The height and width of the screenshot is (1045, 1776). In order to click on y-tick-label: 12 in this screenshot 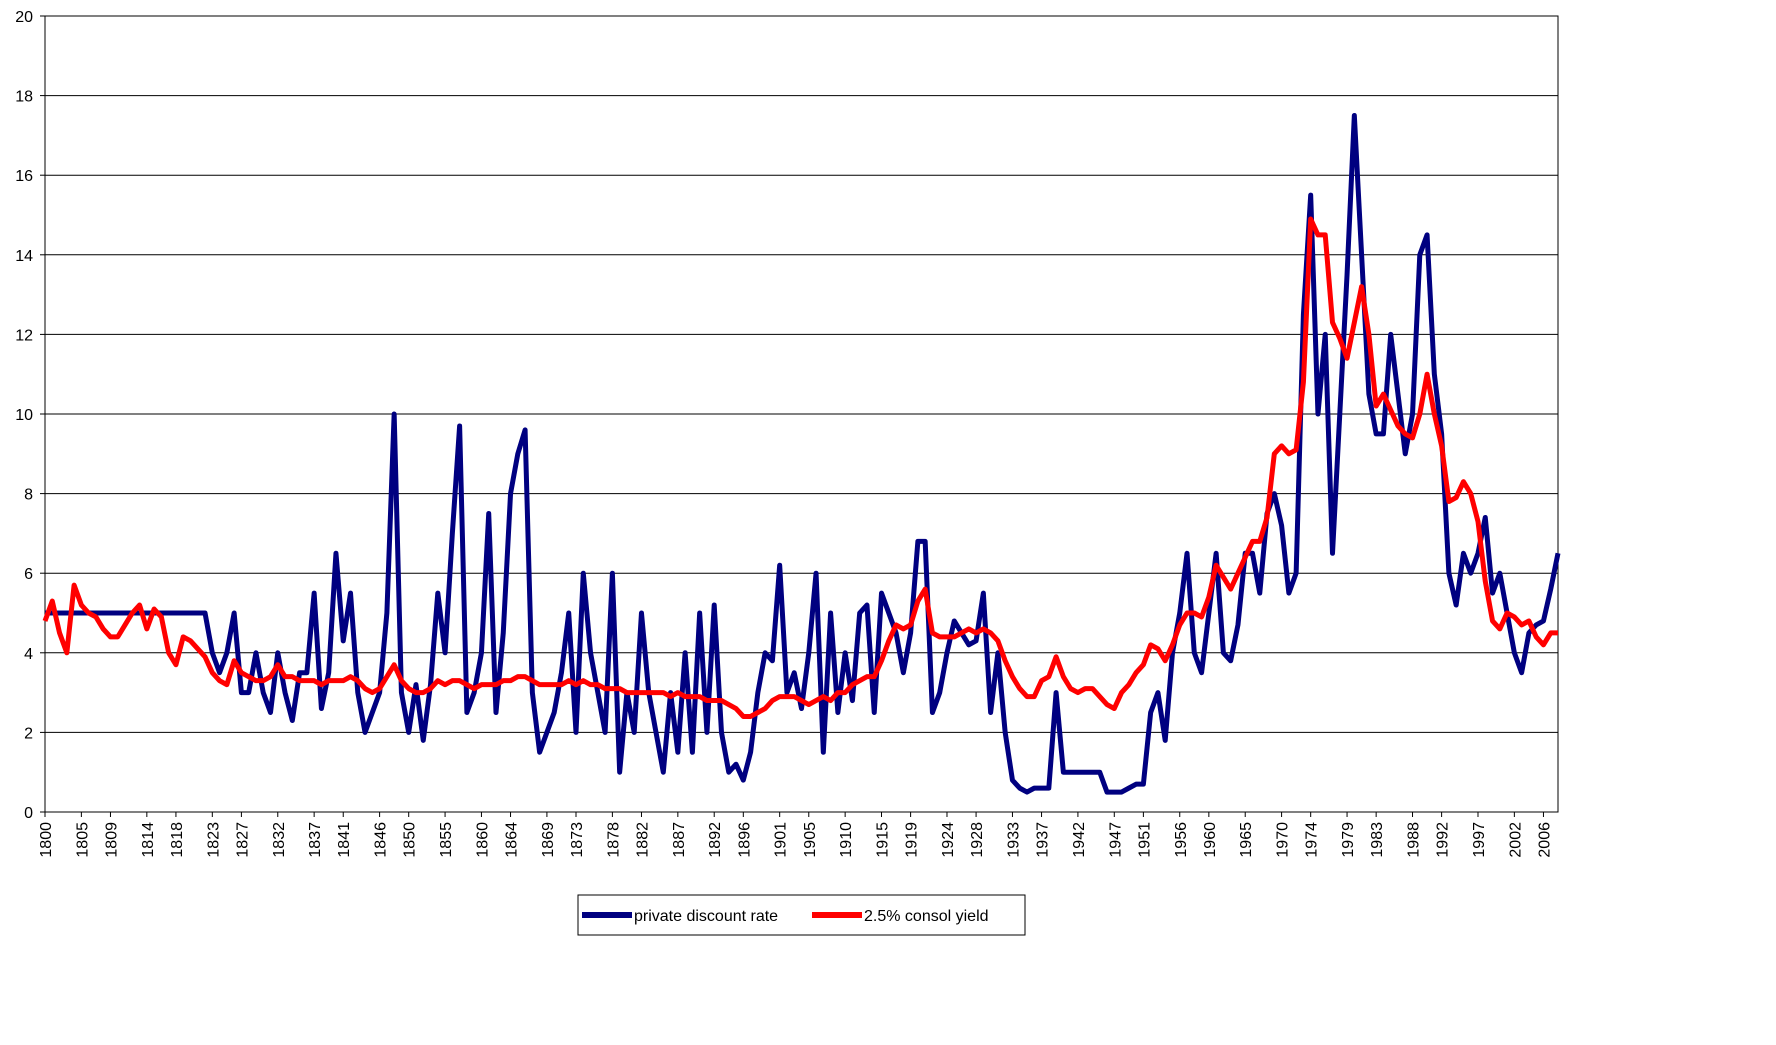, I will do `click(24, 335)`.